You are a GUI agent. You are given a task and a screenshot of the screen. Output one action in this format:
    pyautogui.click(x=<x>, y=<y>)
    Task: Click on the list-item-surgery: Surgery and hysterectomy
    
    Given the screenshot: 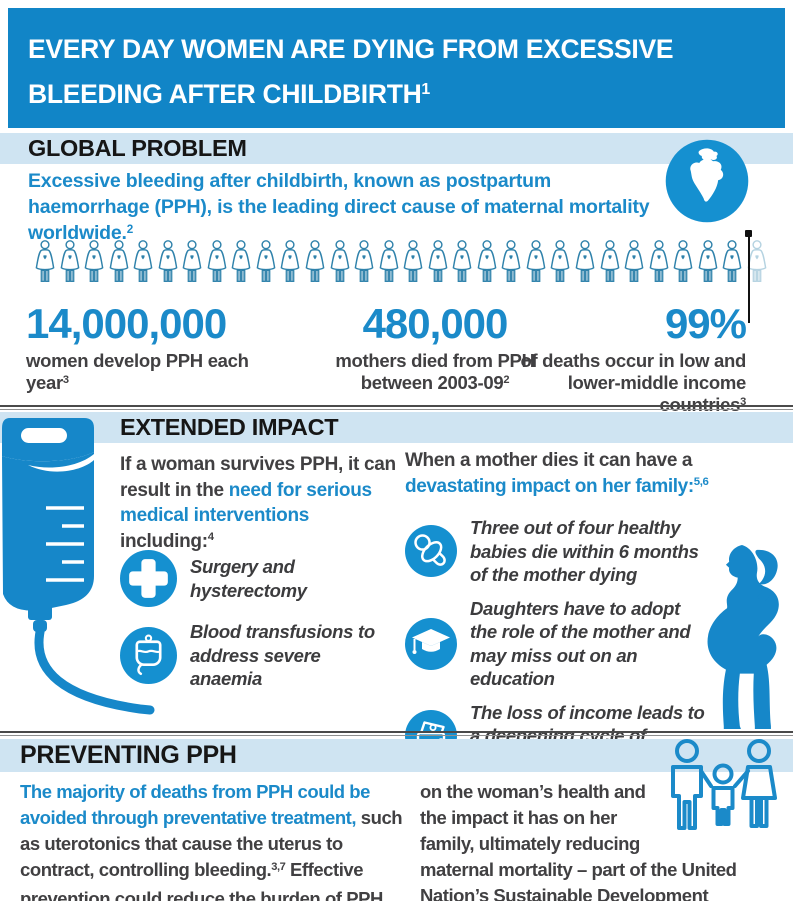 What is the action you would take?
    pyautogui.click(x=265, y=578)
    